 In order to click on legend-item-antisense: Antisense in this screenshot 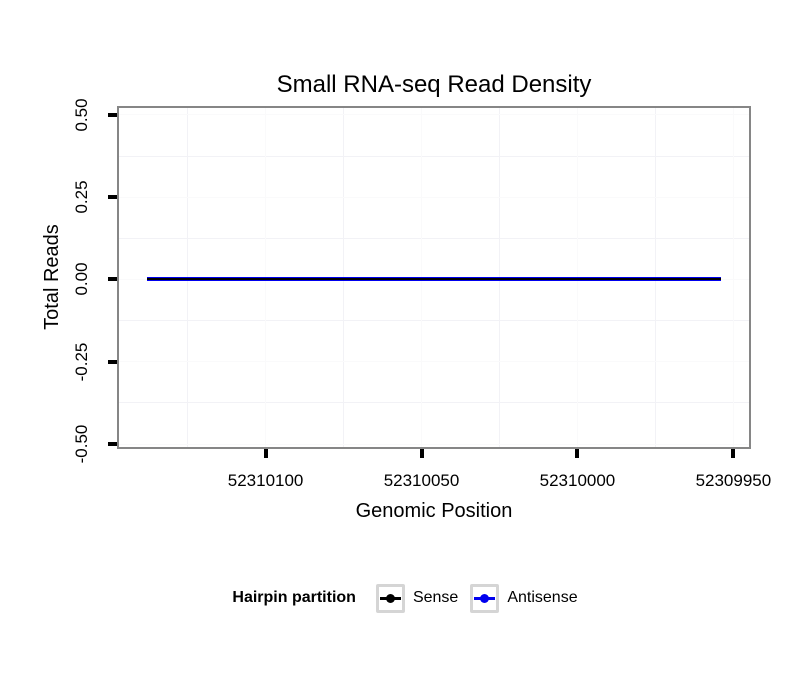, I will do `click(524, 598)`.